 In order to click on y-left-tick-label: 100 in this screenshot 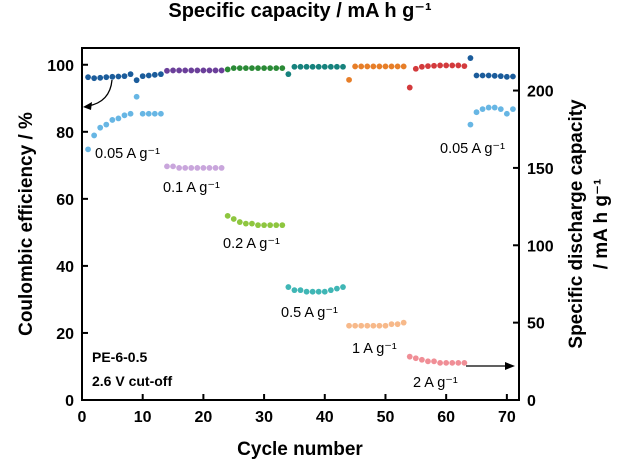, I will do `click(60, 66)`.